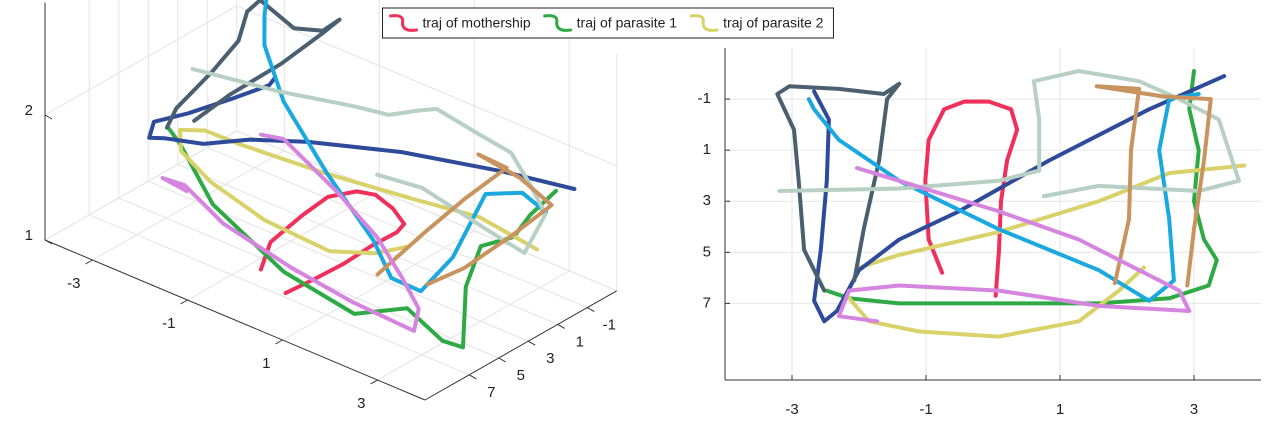 The width and height of the screenshot is (1280, 423). I want to click on legend-text: traj of parasite 2, so click(773, 23).